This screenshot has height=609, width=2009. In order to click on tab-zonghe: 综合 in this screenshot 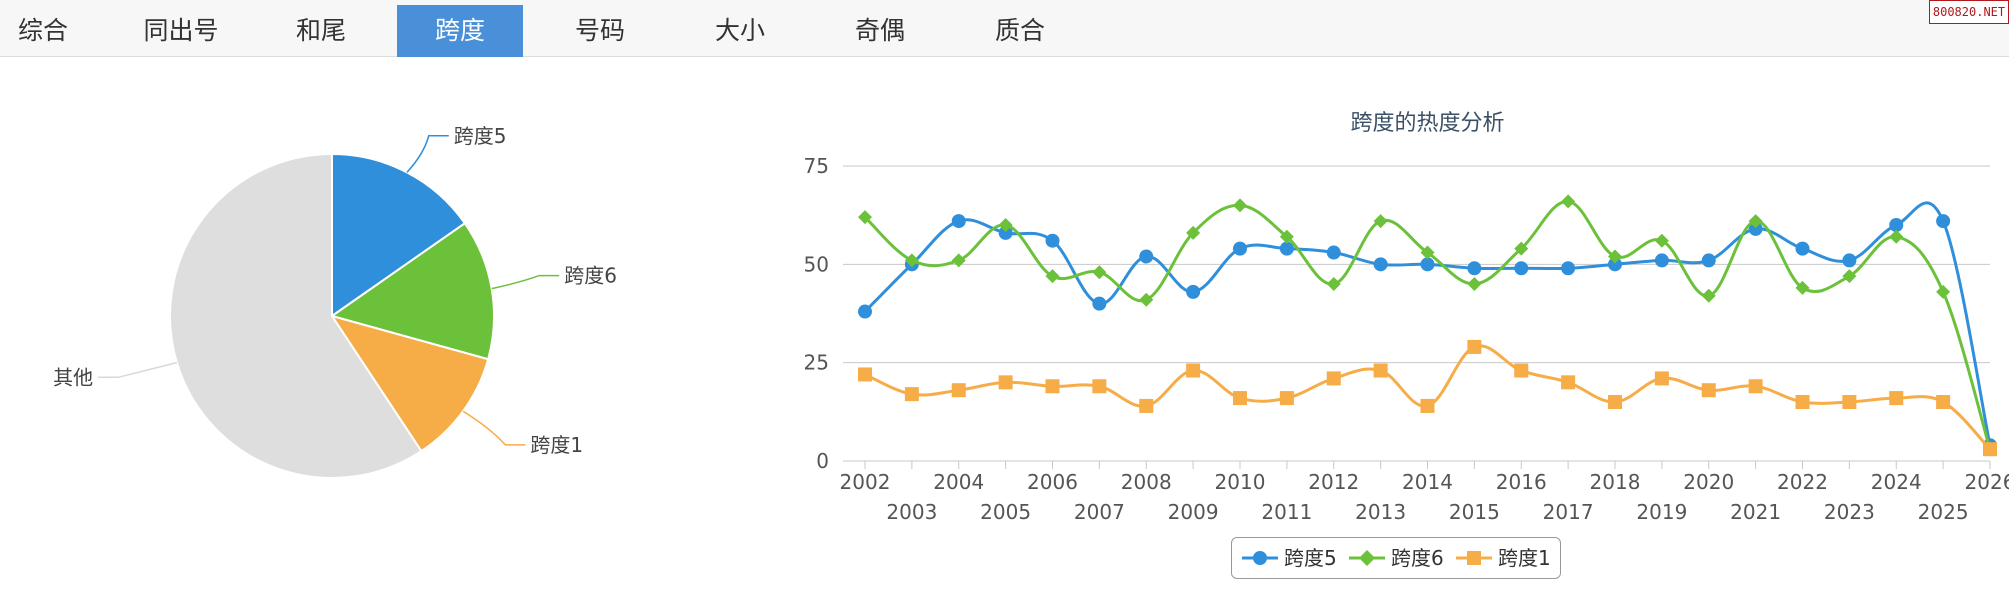, I will do `click(42, 30)`.